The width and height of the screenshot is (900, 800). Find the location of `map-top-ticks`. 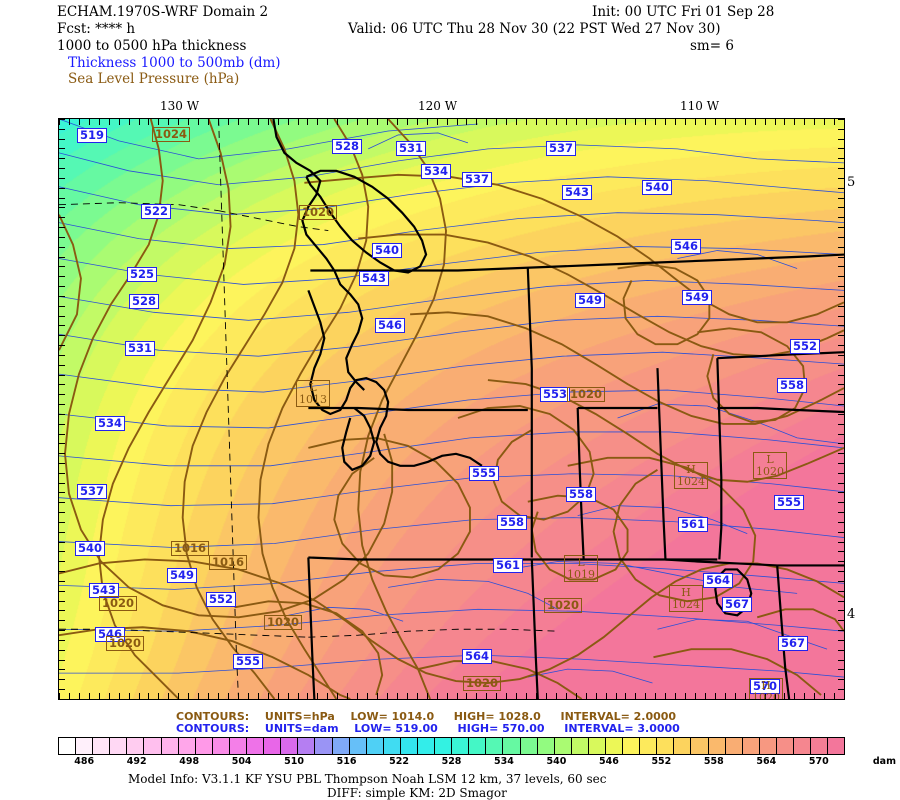

map-top-ticks is located at coordinates (451, 122).